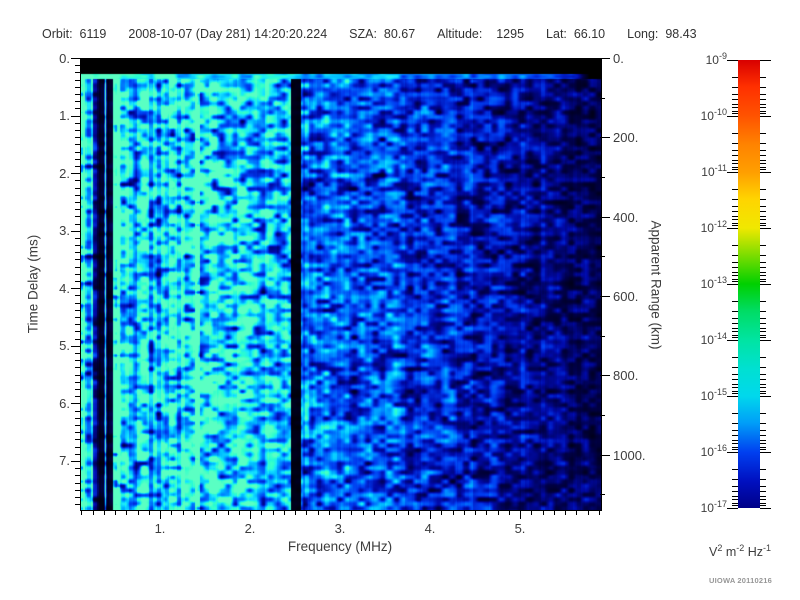 Image resolution: width=800 pixels, height=600 pixels. What do you see at coordinates (740, 580) in the screenshot?
I see `watermark: UIOWA 20110216` at bounding box center [740, 580].